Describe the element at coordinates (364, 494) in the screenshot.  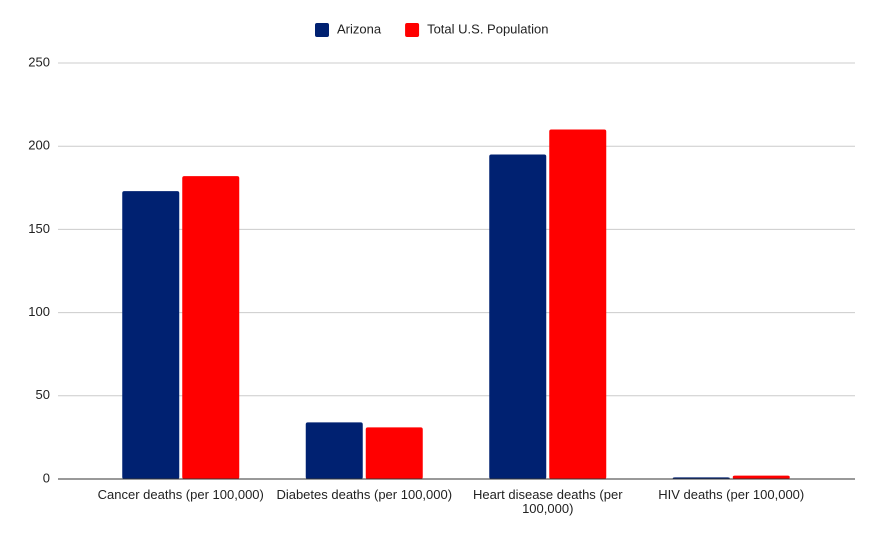
I see `x-tick-label: Diabetes deaths (per 100,000)` at that location.